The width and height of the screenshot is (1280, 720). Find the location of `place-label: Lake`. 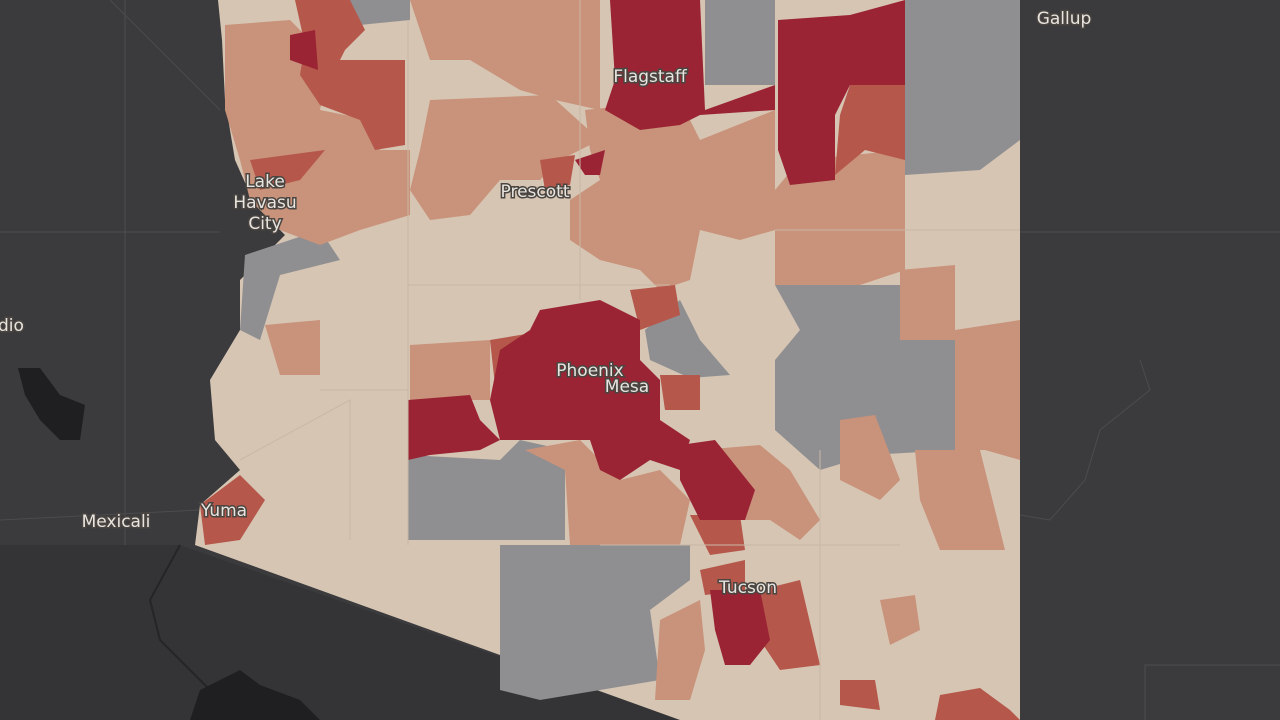

place-label: Lake is located at coordinates (265, 182).